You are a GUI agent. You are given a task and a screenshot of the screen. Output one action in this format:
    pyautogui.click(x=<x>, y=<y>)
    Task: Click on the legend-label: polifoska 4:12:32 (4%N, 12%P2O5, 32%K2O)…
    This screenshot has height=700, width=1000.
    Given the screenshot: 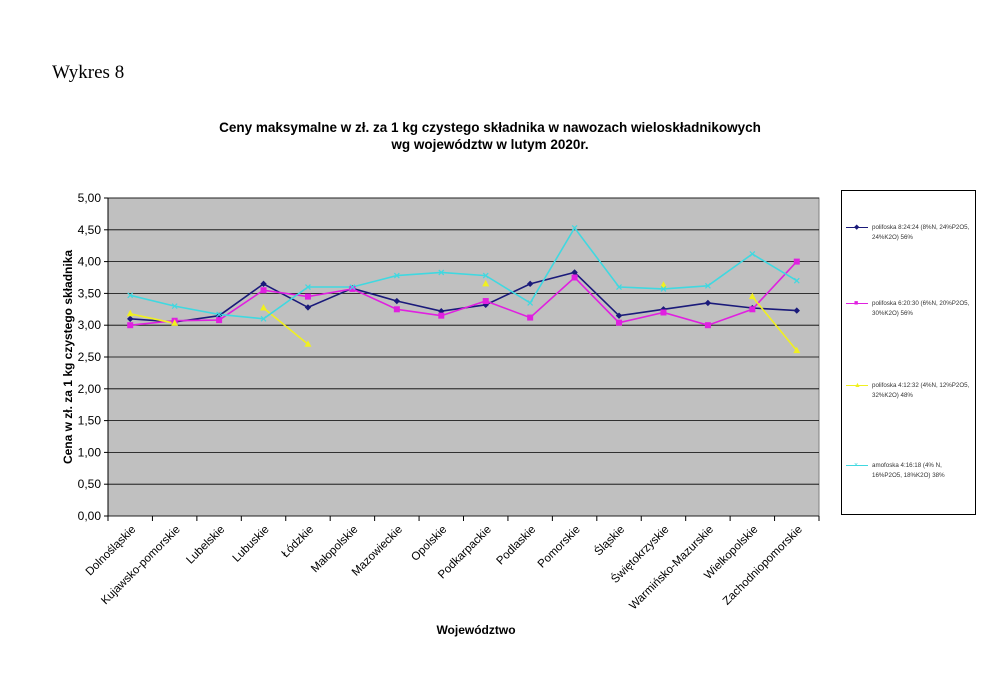 What is the action you would take?
    pyautogui.click(x=921, y=390)
    